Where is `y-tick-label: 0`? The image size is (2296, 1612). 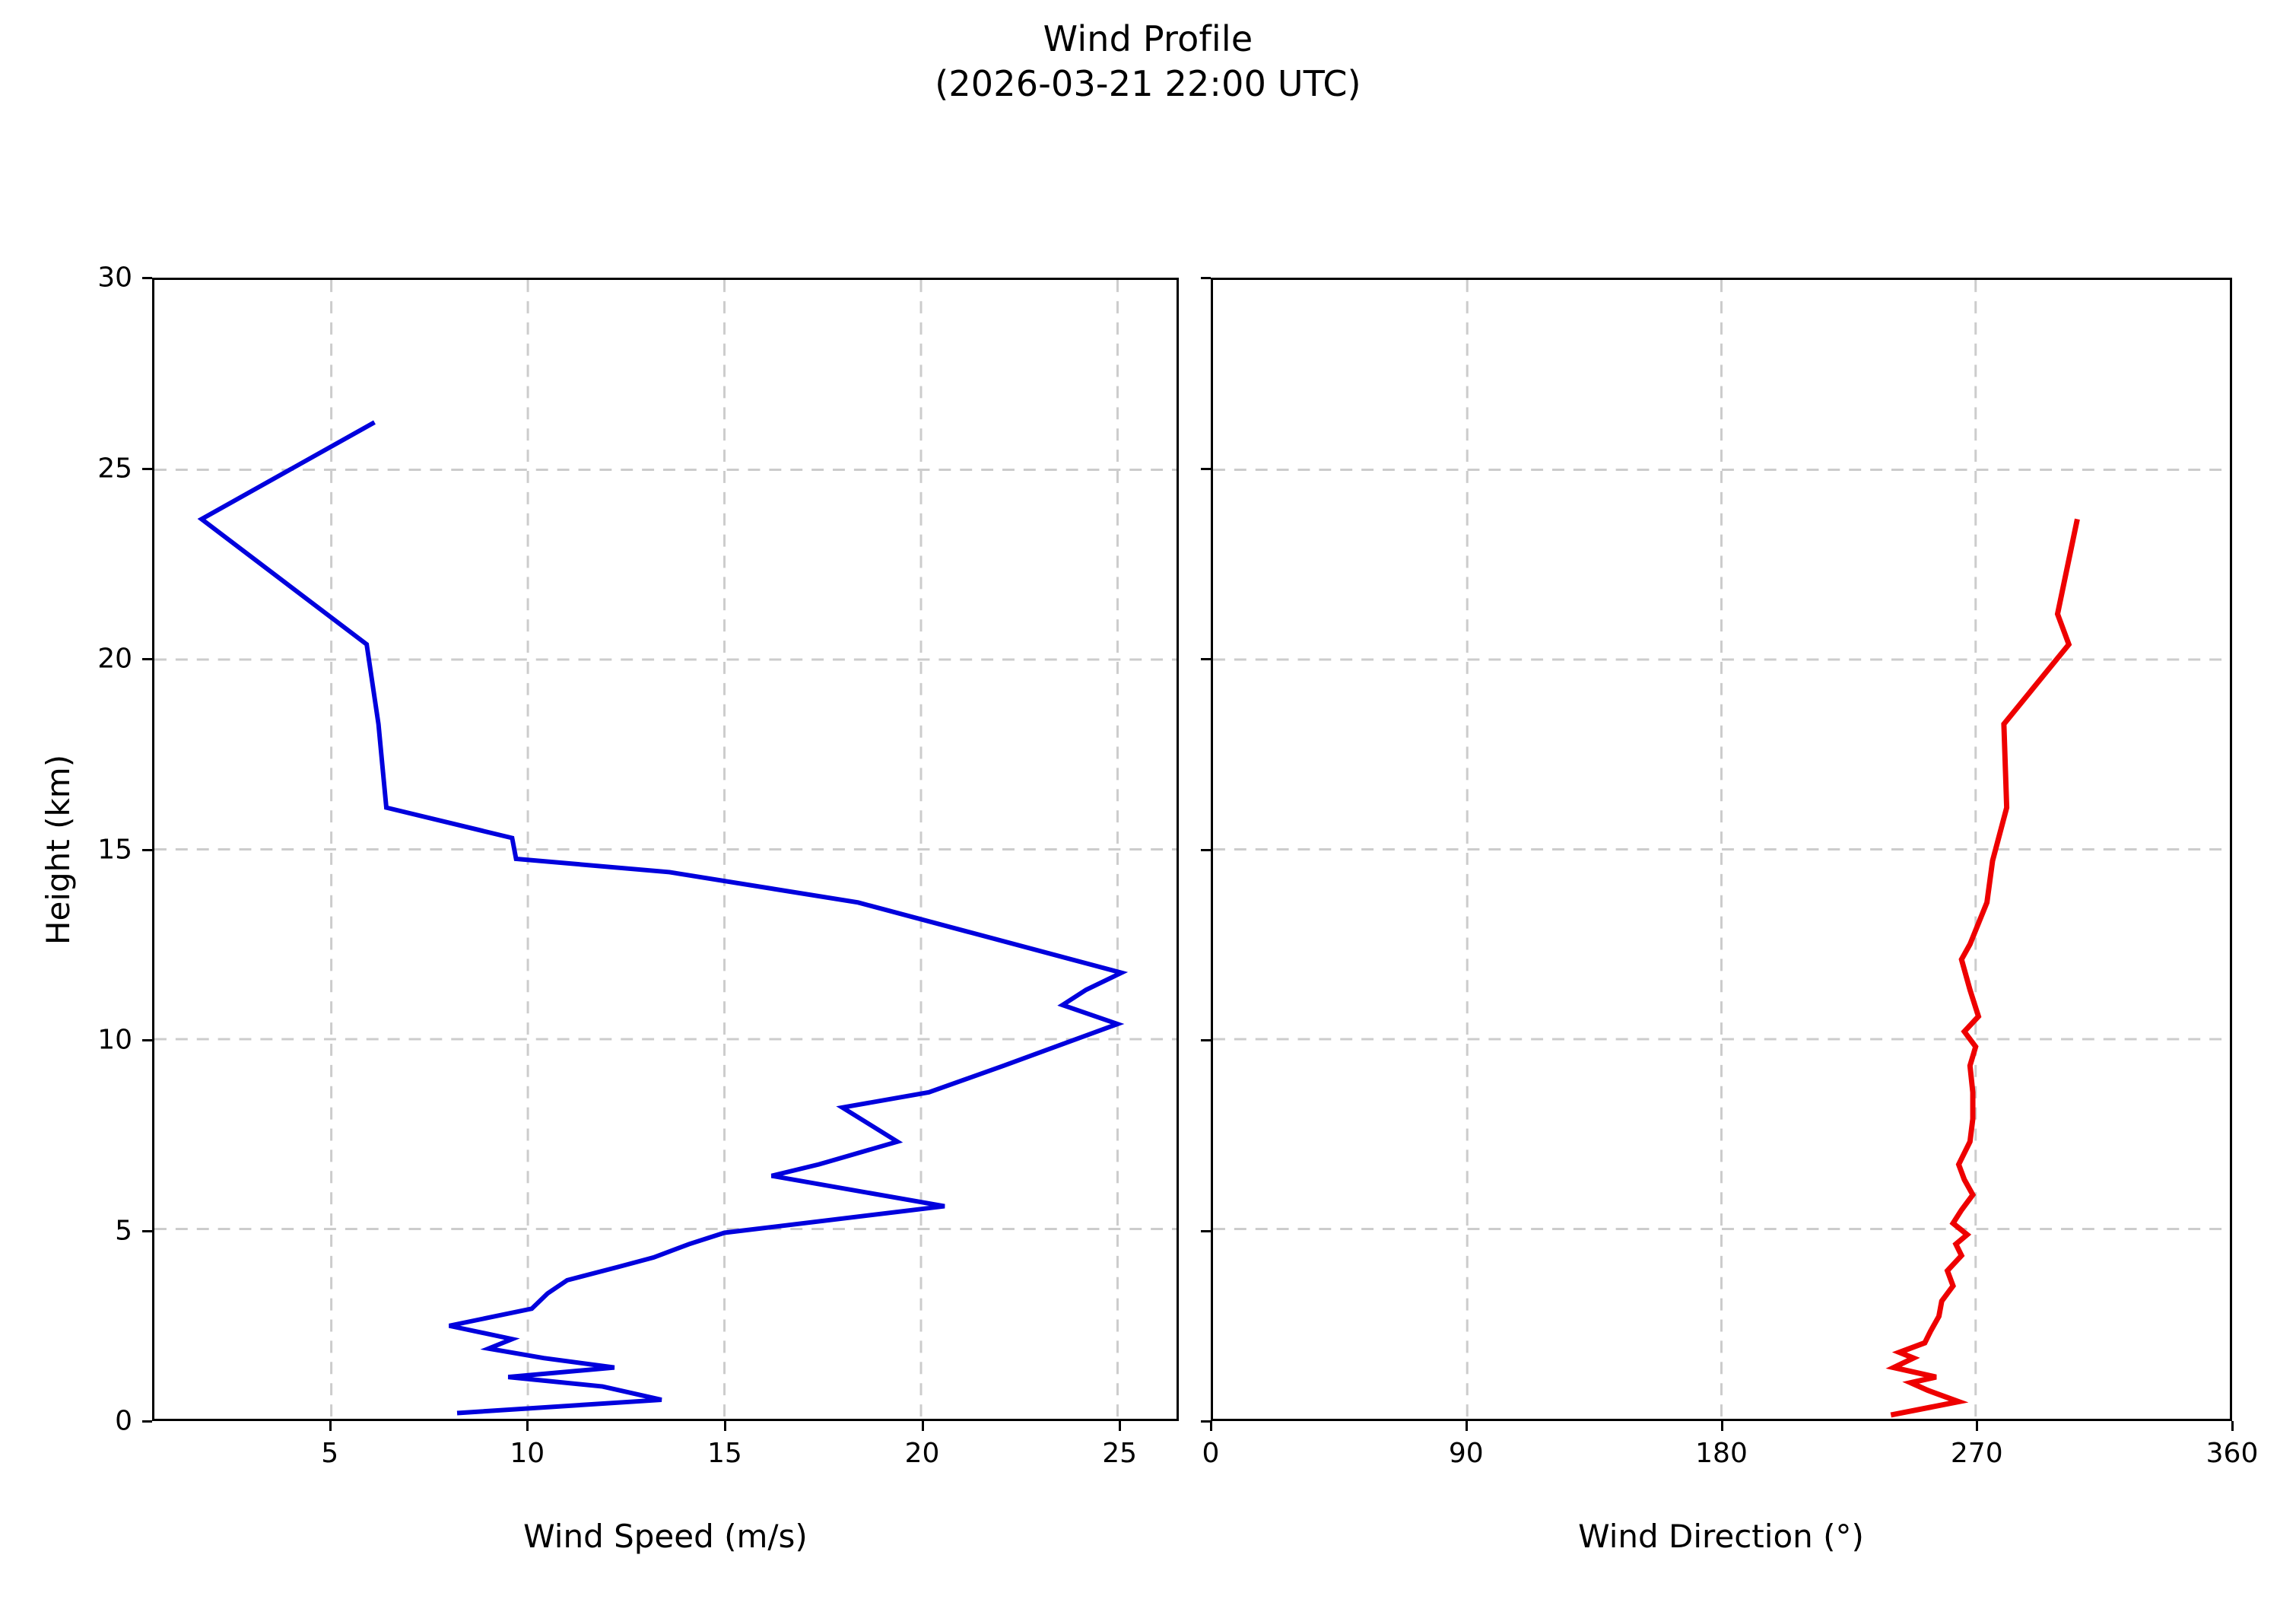
y-tick-label: 0 is located at coordinates (124, 1421).